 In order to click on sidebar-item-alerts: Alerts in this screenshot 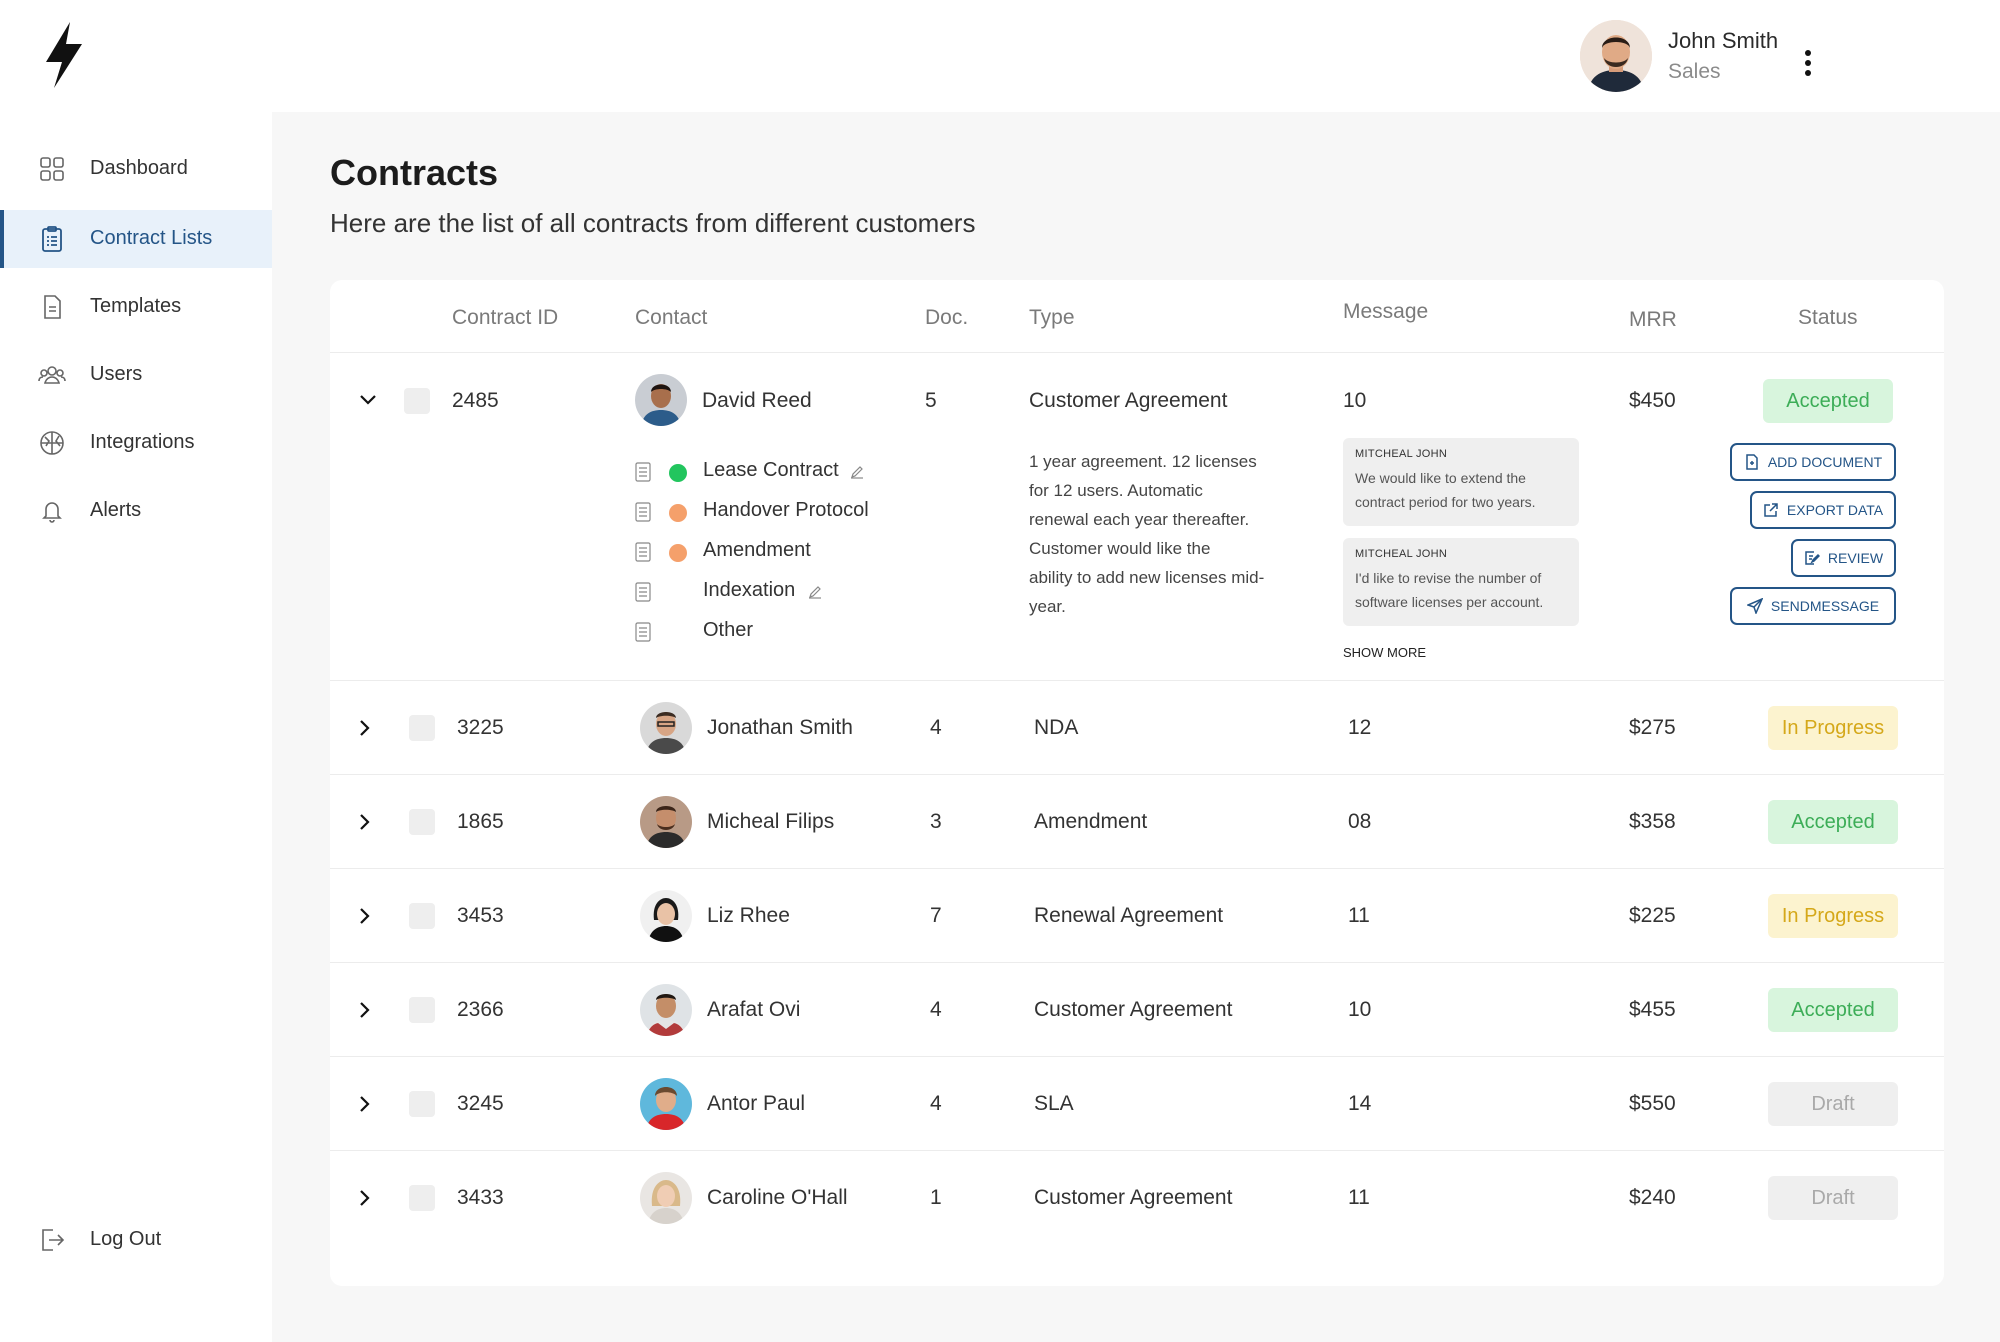, I will do `click(136, 511)`.